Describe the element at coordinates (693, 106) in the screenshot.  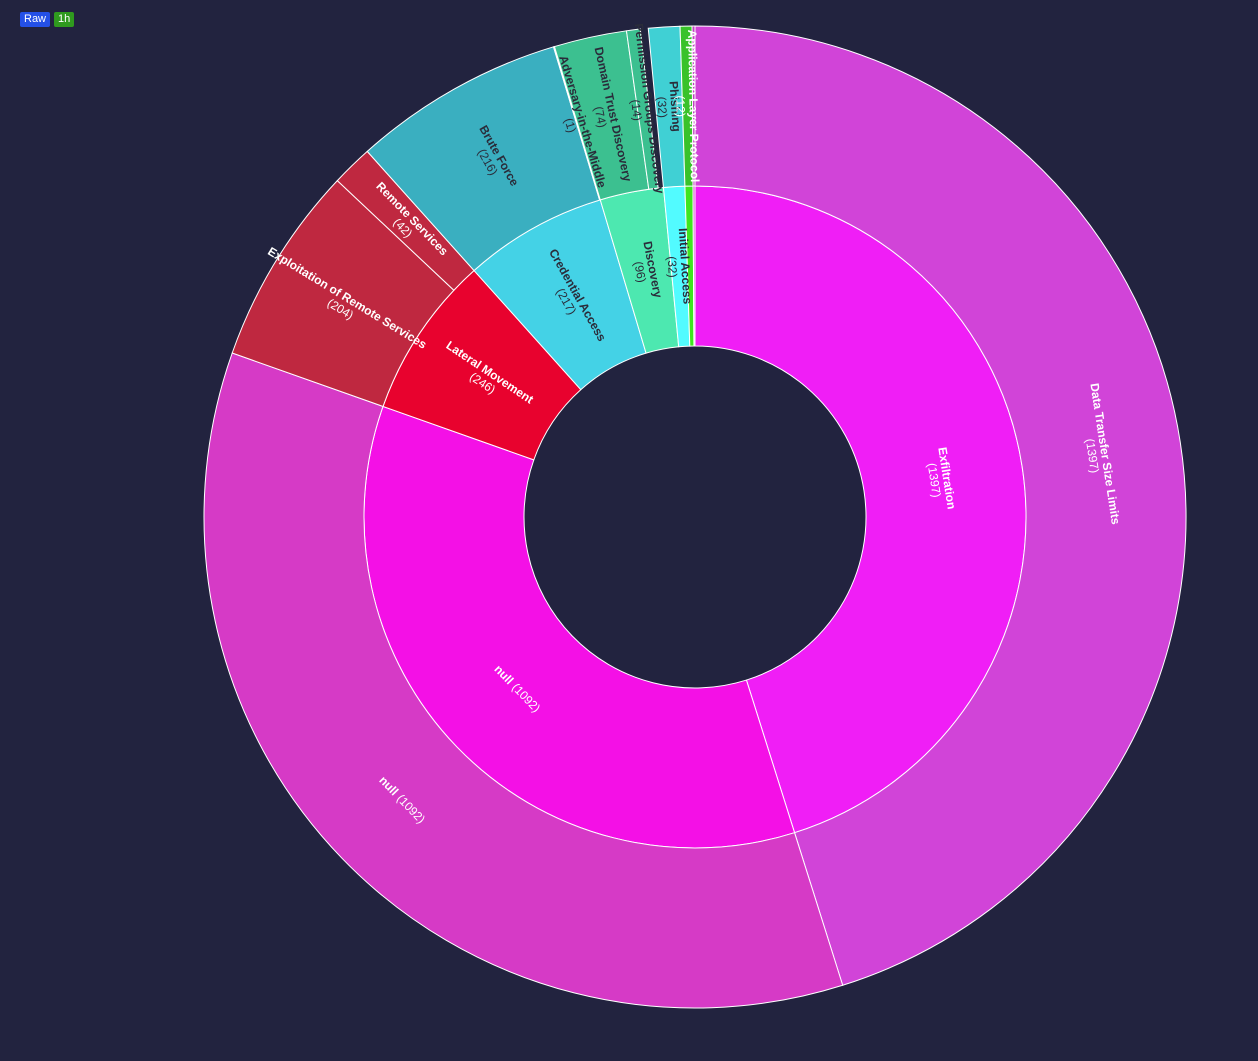
I see `technique-segment-unlabeled` at that location.